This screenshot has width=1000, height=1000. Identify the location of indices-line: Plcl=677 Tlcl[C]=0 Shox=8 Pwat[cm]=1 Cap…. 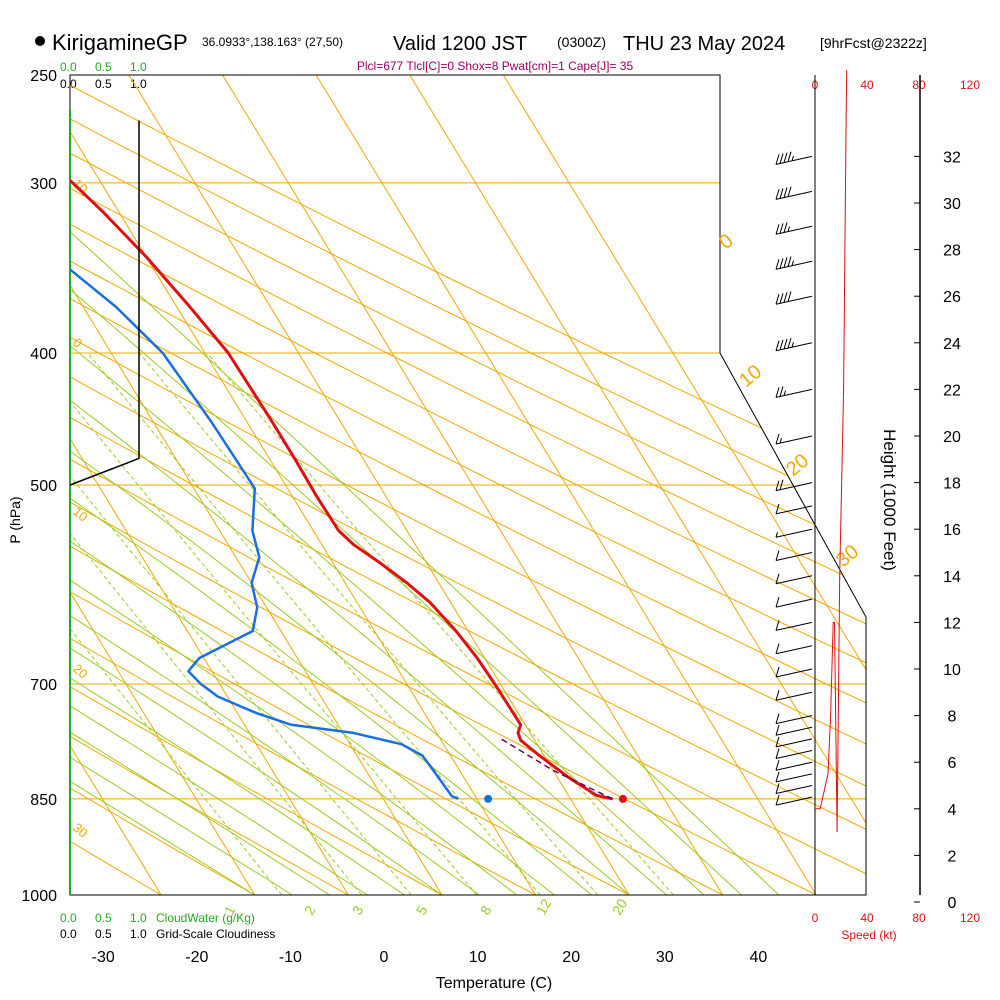
(495, 66).